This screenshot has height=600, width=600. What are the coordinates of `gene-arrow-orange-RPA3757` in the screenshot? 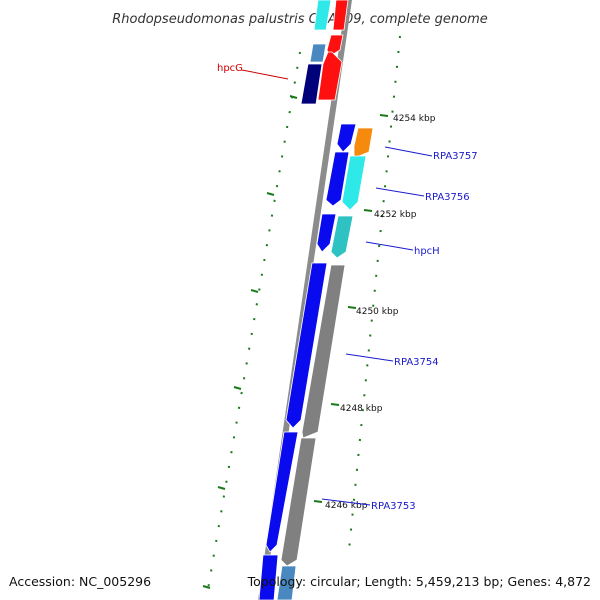 It's located at (363, 143).